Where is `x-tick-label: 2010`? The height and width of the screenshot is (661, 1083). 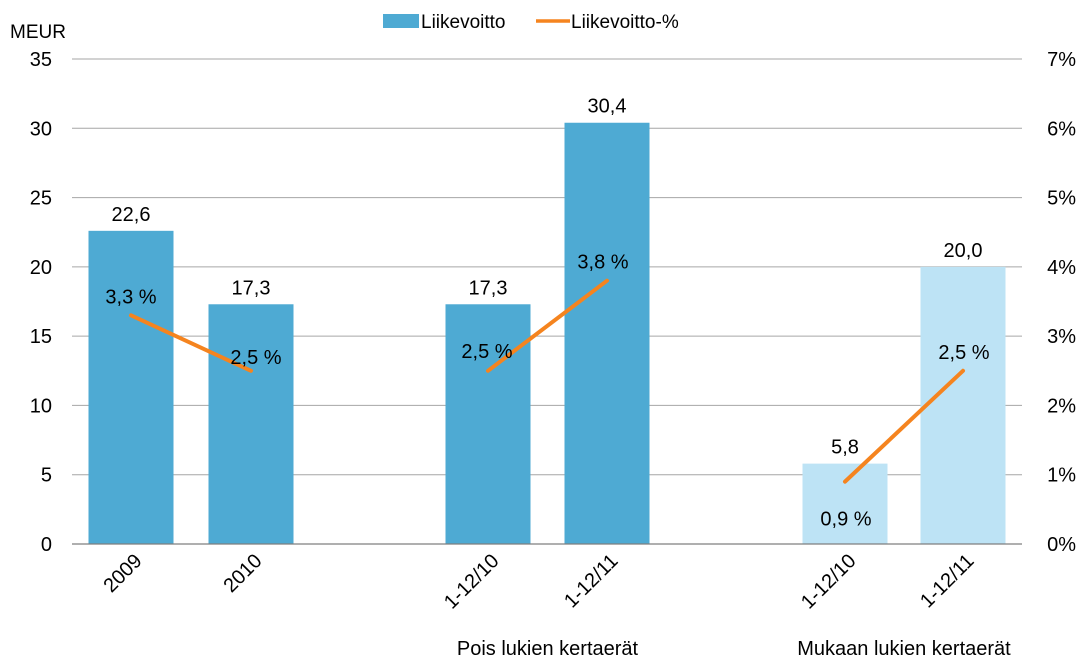 x-tick-label: 2010 is located at coordinates (243, 573).